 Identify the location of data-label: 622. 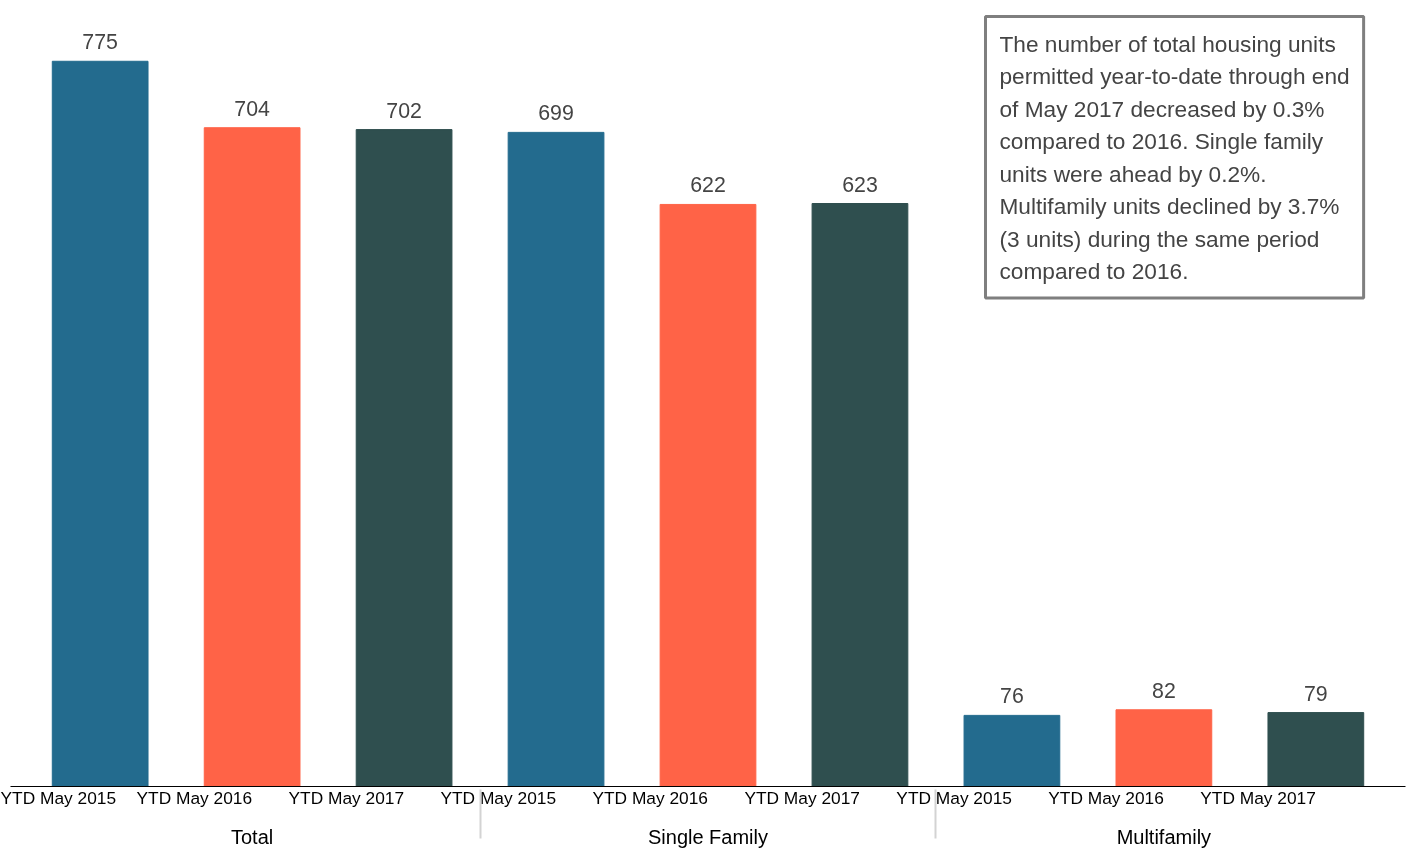
(708, 185).